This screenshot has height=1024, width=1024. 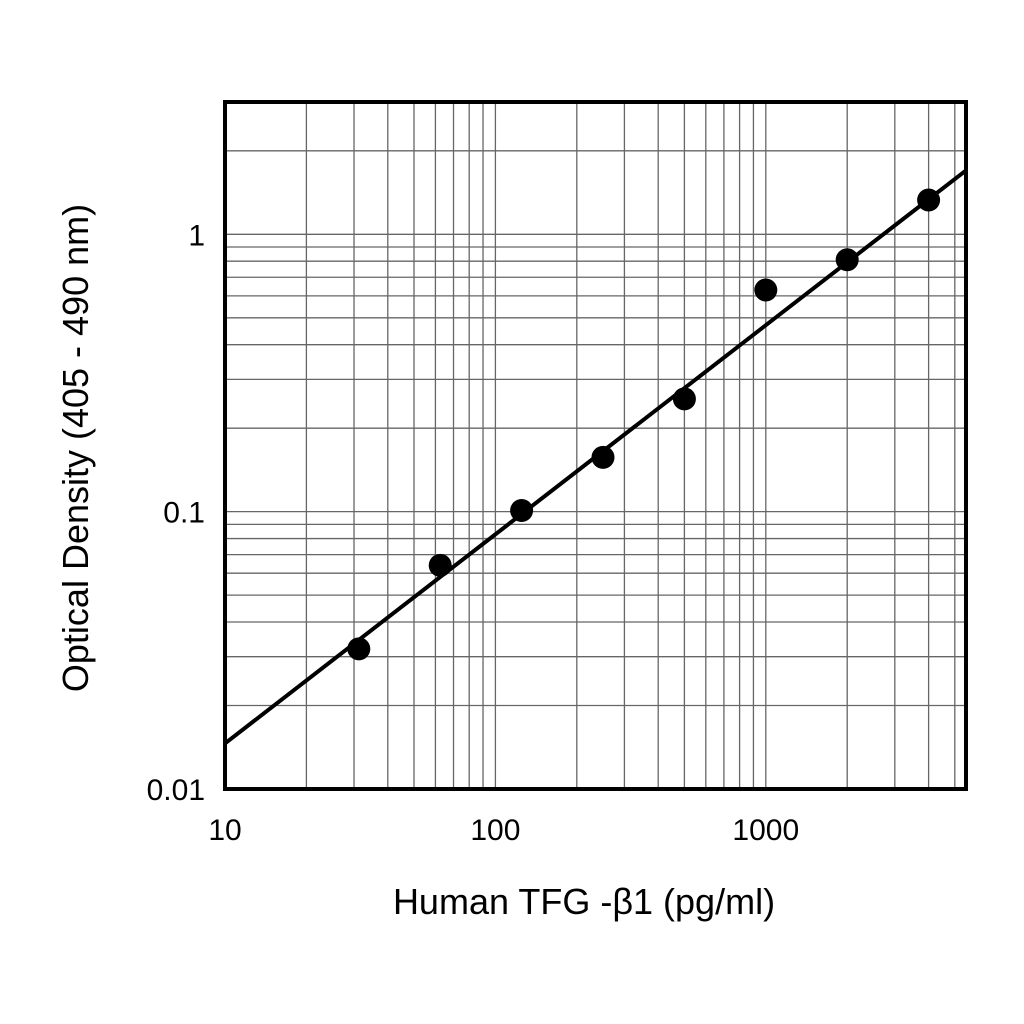 What do you see at coordinates (176, 790) in the screenshot?
I see `y-tick-label: 0.01` at bounding box center [176, 790].